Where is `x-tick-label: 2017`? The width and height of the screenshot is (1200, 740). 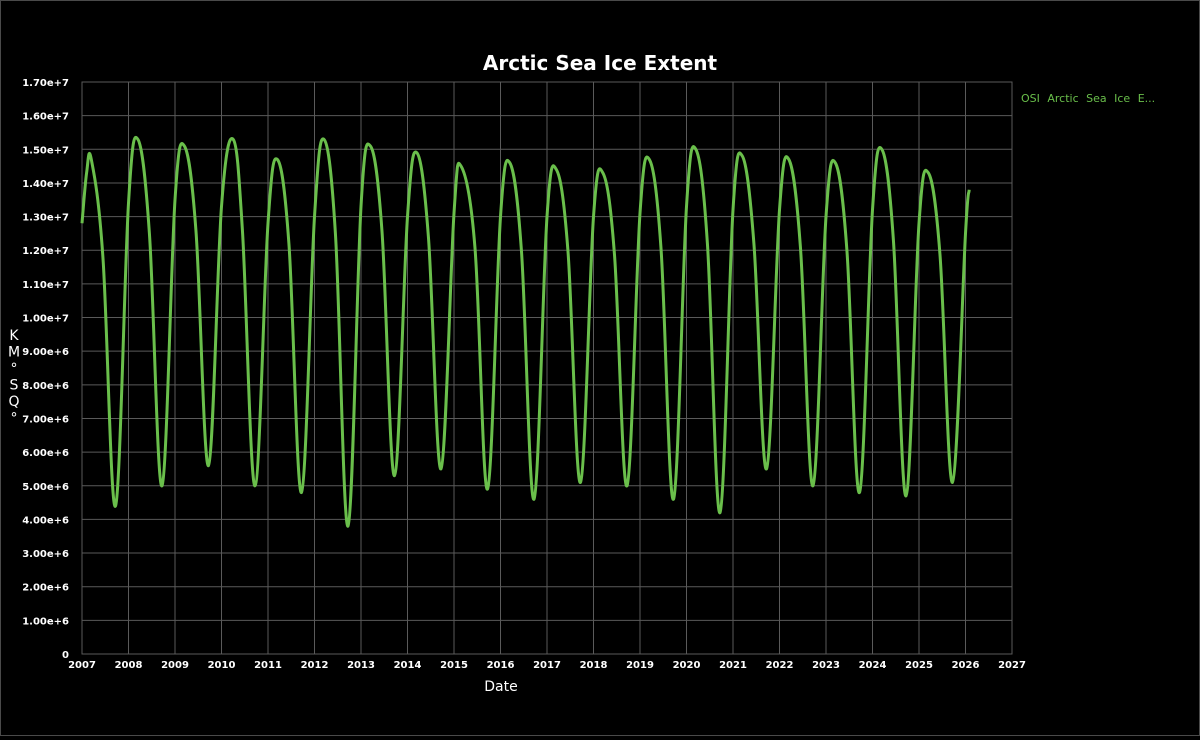 x-tick-label: 2017 is located at coordinates (547, 665).